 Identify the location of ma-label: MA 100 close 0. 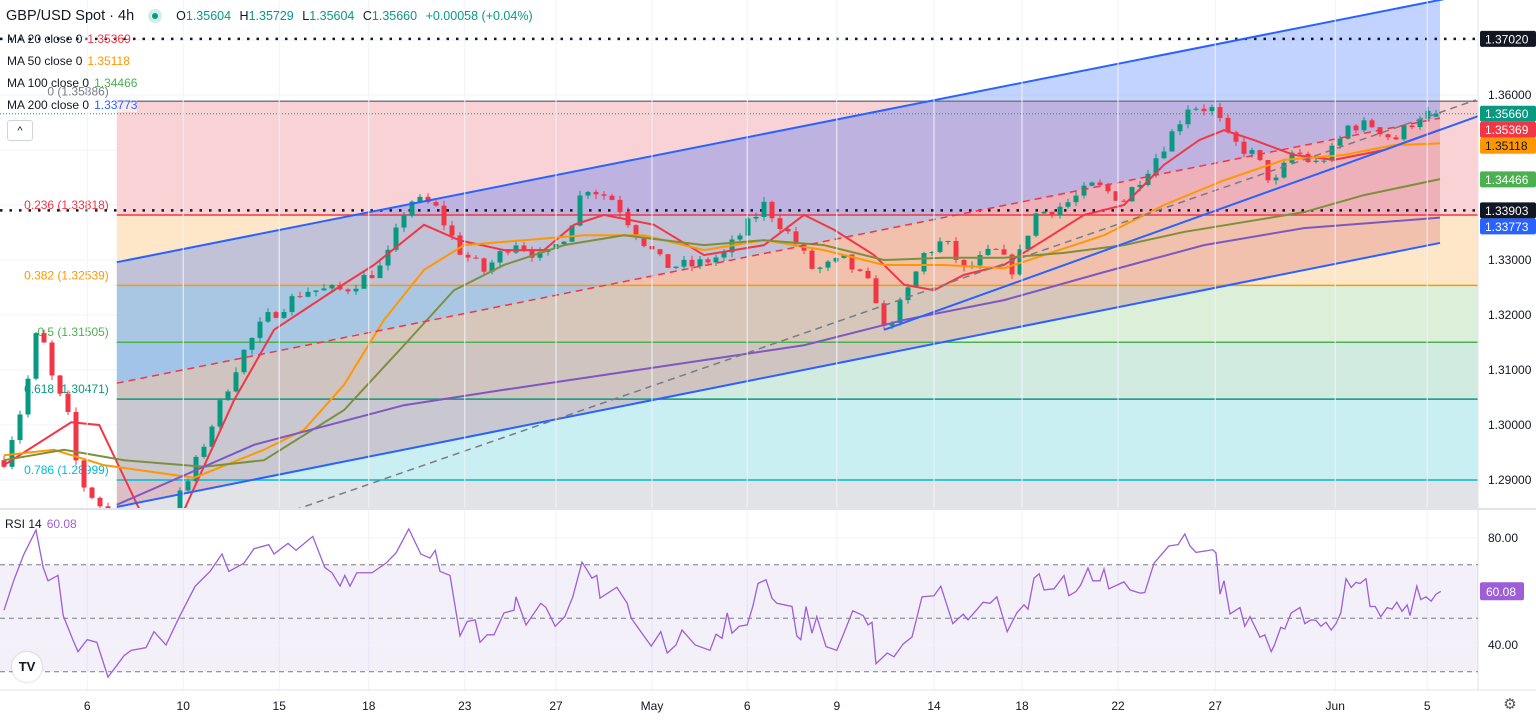
(48, 83).